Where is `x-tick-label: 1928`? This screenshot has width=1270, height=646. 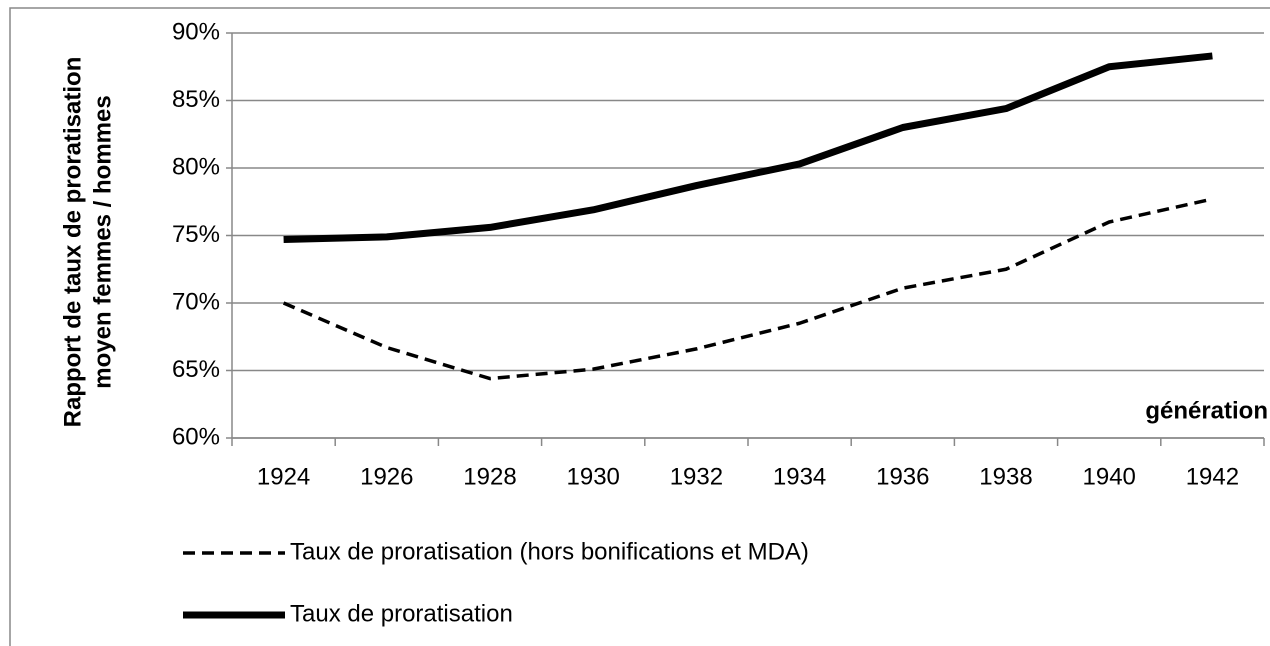 x-tick-label: 1928 is located at coordinates (489, 476).